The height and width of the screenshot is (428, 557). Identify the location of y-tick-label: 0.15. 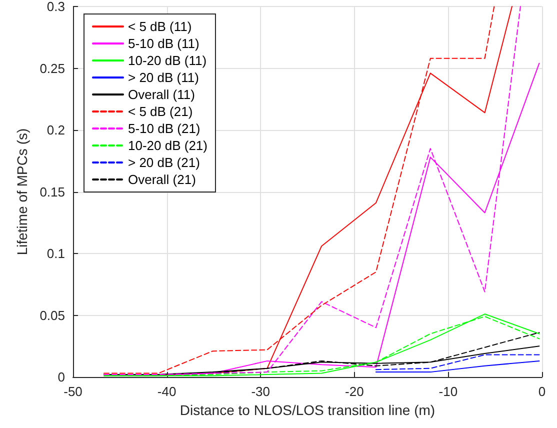
(52, 192).